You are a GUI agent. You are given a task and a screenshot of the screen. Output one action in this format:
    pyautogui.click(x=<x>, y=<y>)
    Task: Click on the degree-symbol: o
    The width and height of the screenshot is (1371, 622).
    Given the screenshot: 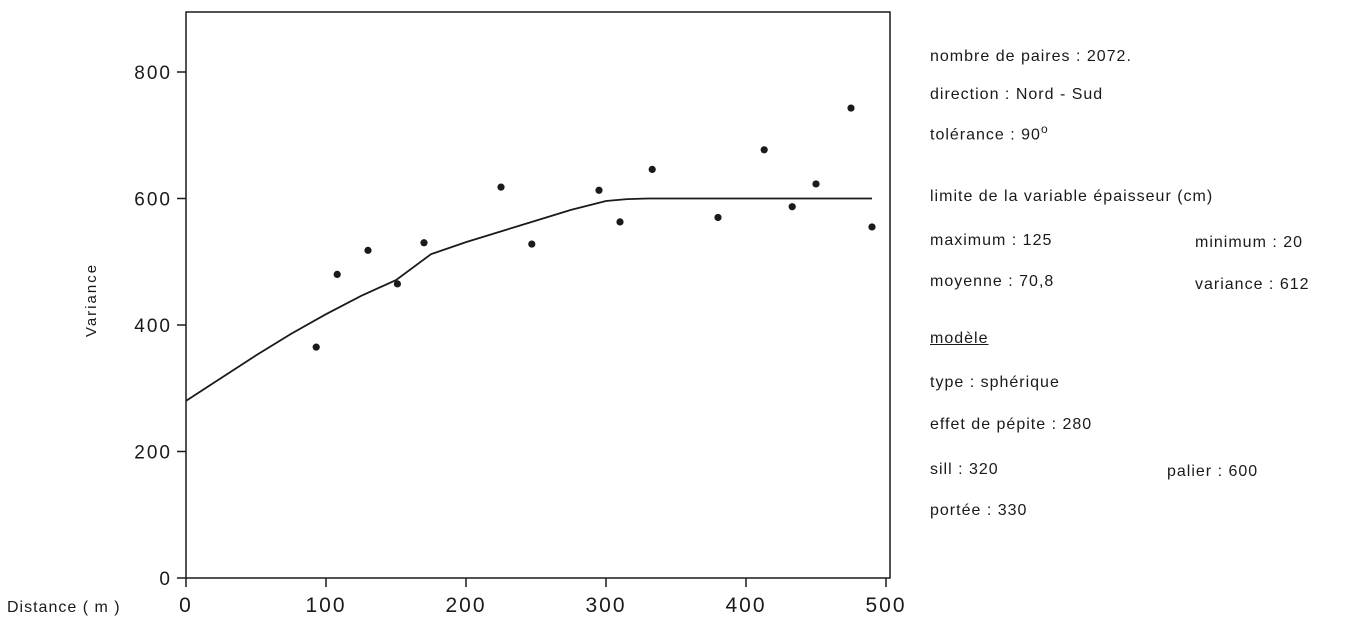 What is the action you would take?
    pyautogui.click(x=1044, y=129)
    